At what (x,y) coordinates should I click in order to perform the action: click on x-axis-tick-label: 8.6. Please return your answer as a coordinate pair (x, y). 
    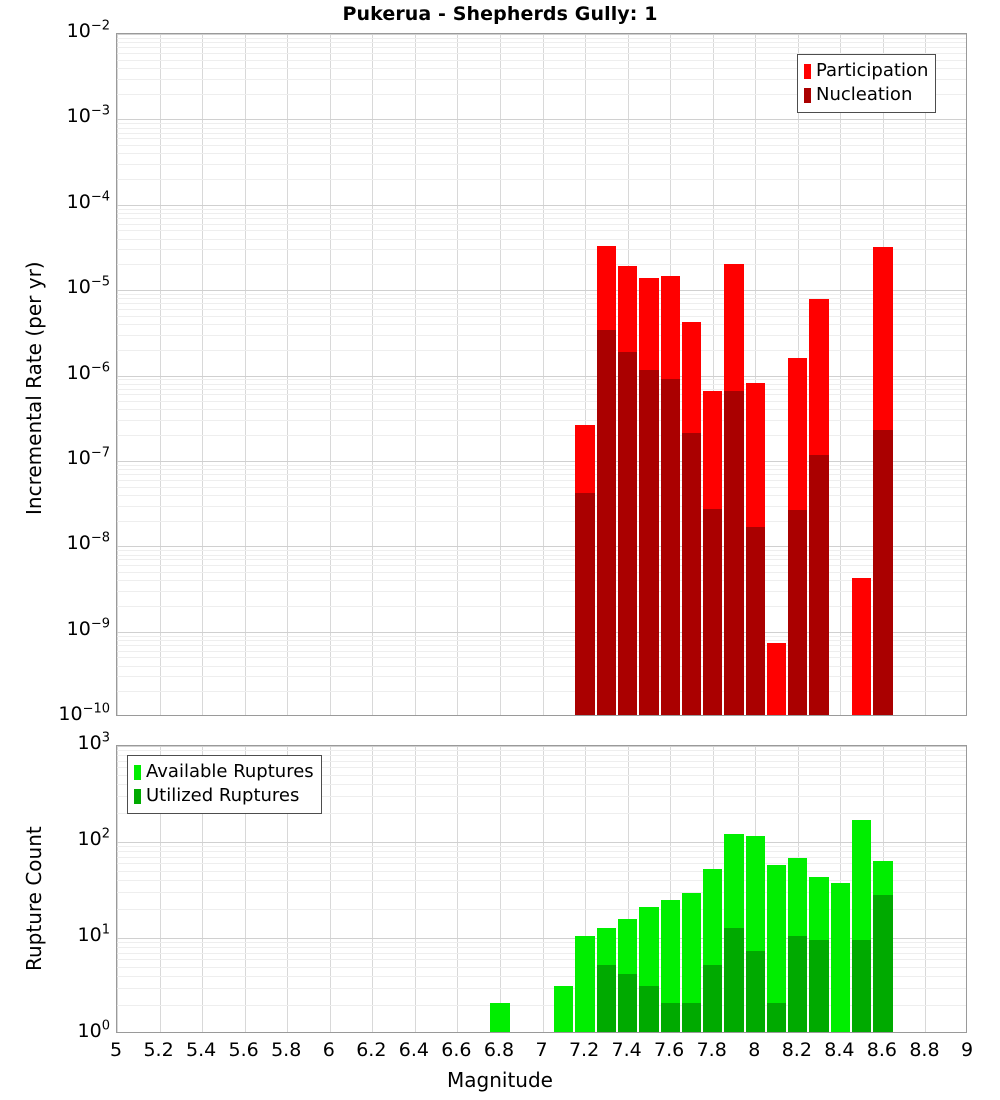
    Looking at the image, I should click on (881, 1050).